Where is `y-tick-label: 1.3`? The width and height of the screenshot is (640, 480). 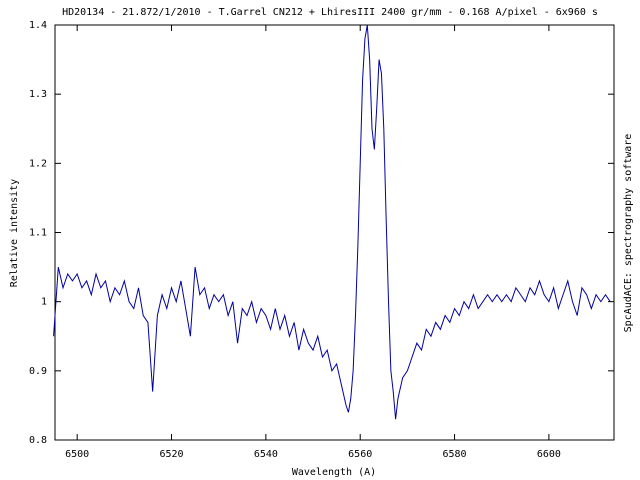 y-tick-label: 1.3 is located at coordinates (38, 94).